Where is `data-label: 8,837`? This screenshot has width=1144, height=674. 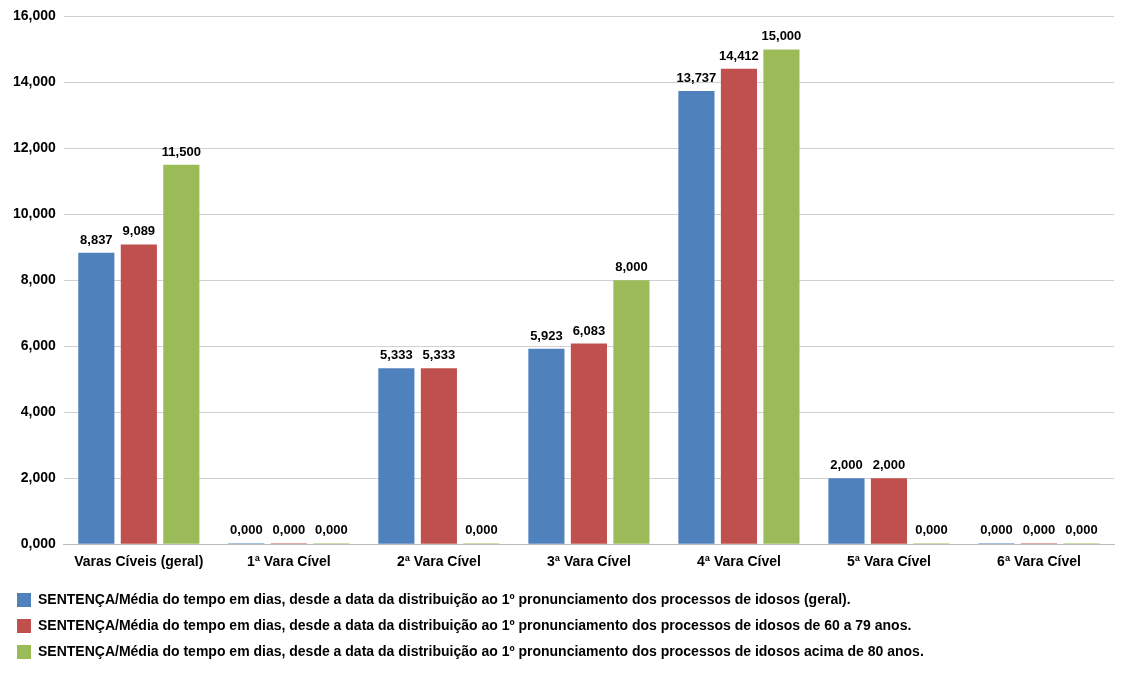 data-label: 8,837 is located at coordinates (96, 239).